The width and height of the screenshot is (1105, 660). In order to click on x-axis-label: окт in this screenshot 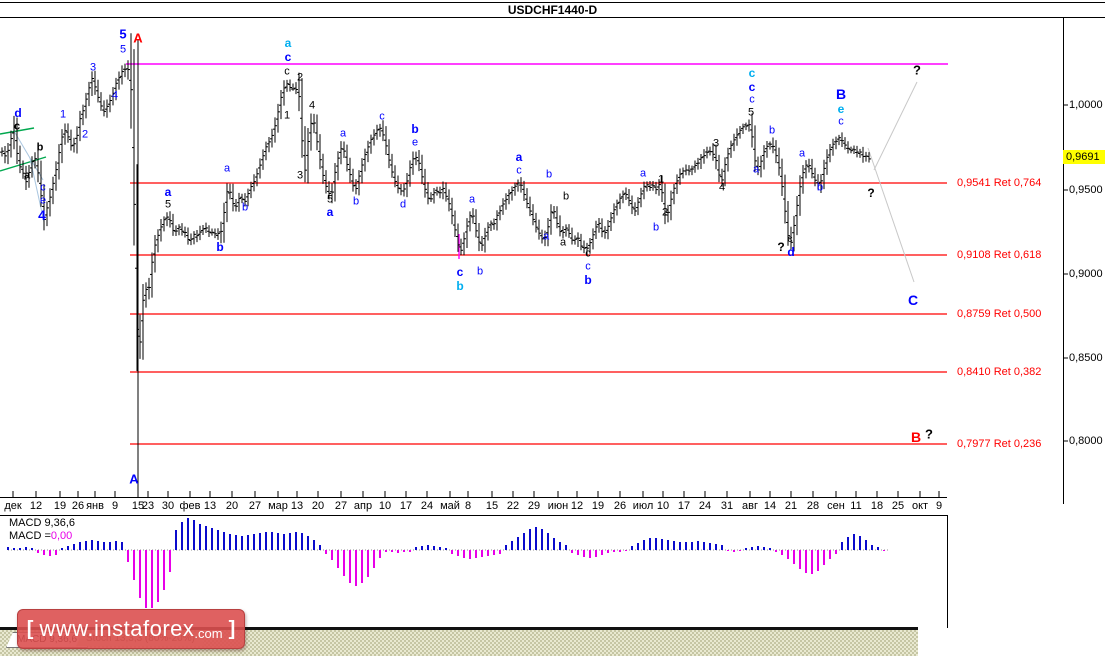, I will do `click(920, 506)`.